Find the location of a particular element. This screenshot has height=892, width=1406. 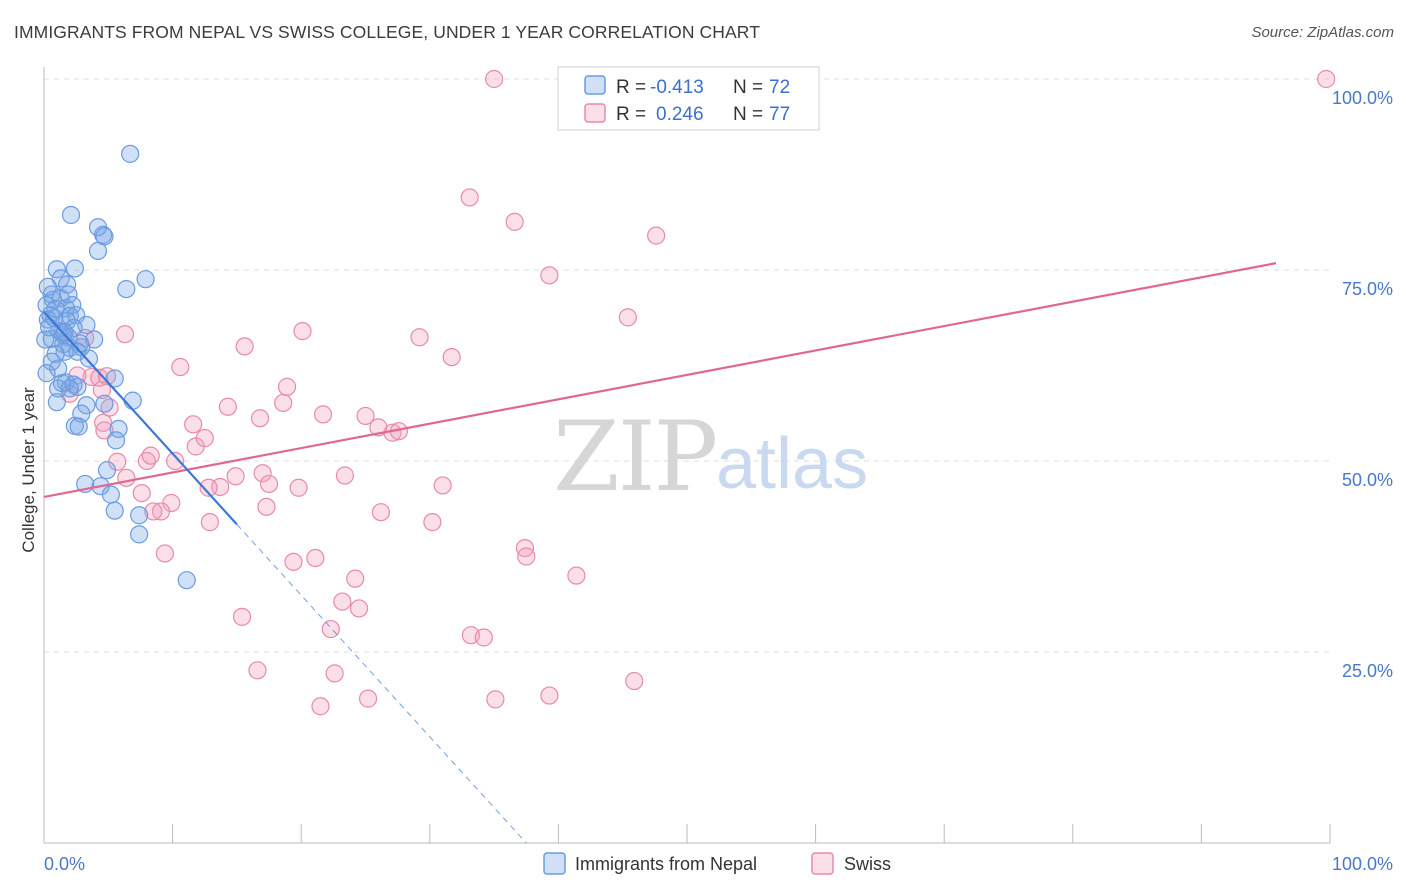

legend-box is located at coordinates (688, 98).